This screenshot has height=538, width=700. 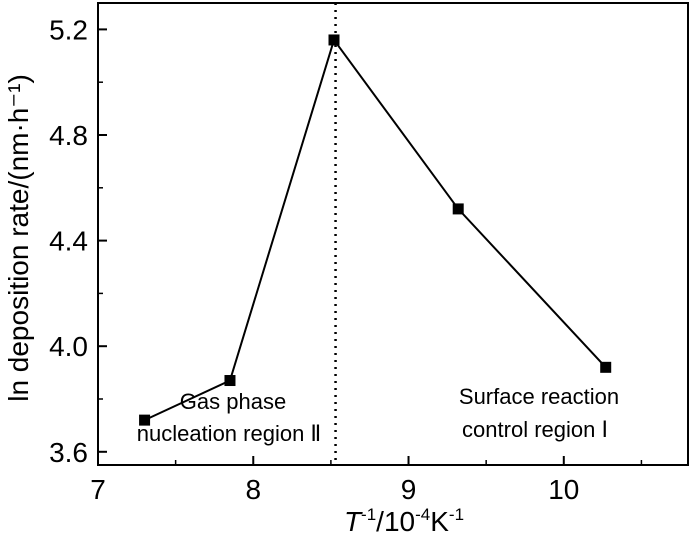 What do you see at coordinates (439, 521) in the screenshot?
I see `x-axis-title-unit: K` at bounding box center [439, 521].